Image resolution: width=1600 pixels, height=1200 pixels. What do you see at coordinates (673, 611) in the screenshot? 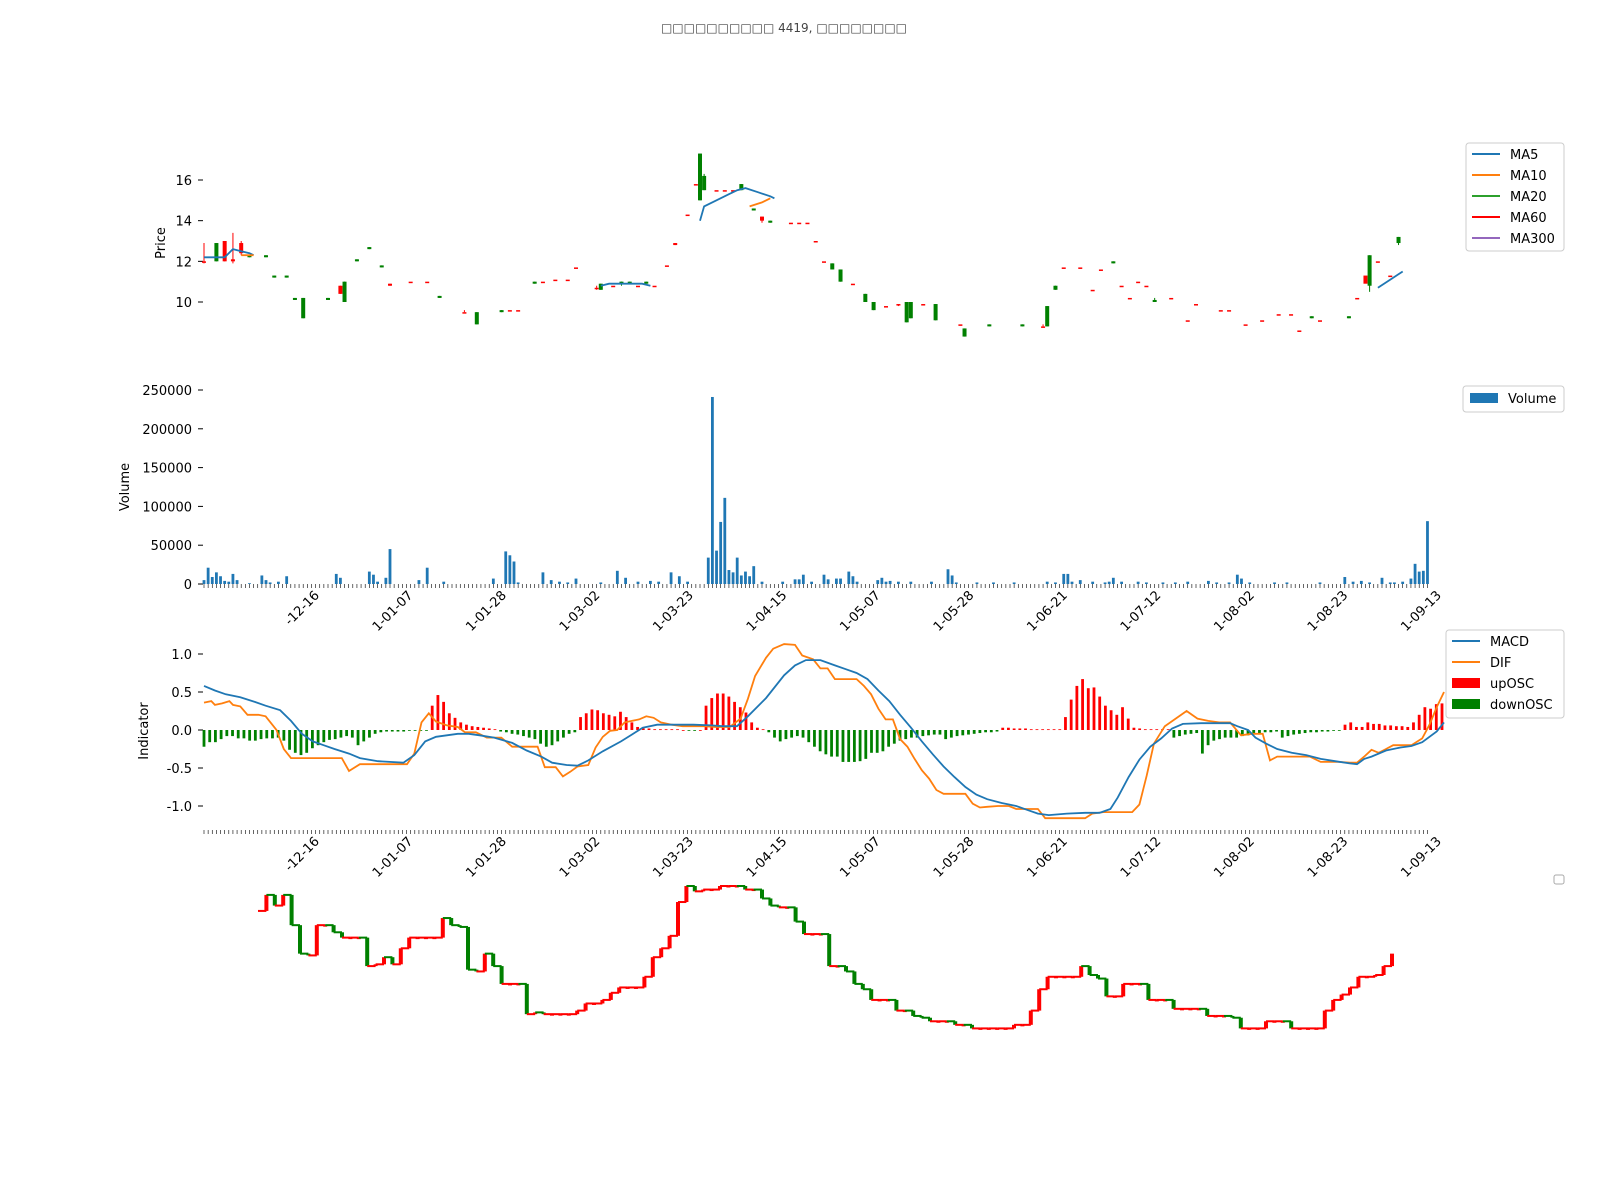
I see `volume-xtick-label: 1-03-23` at bounding box center [673, 611].